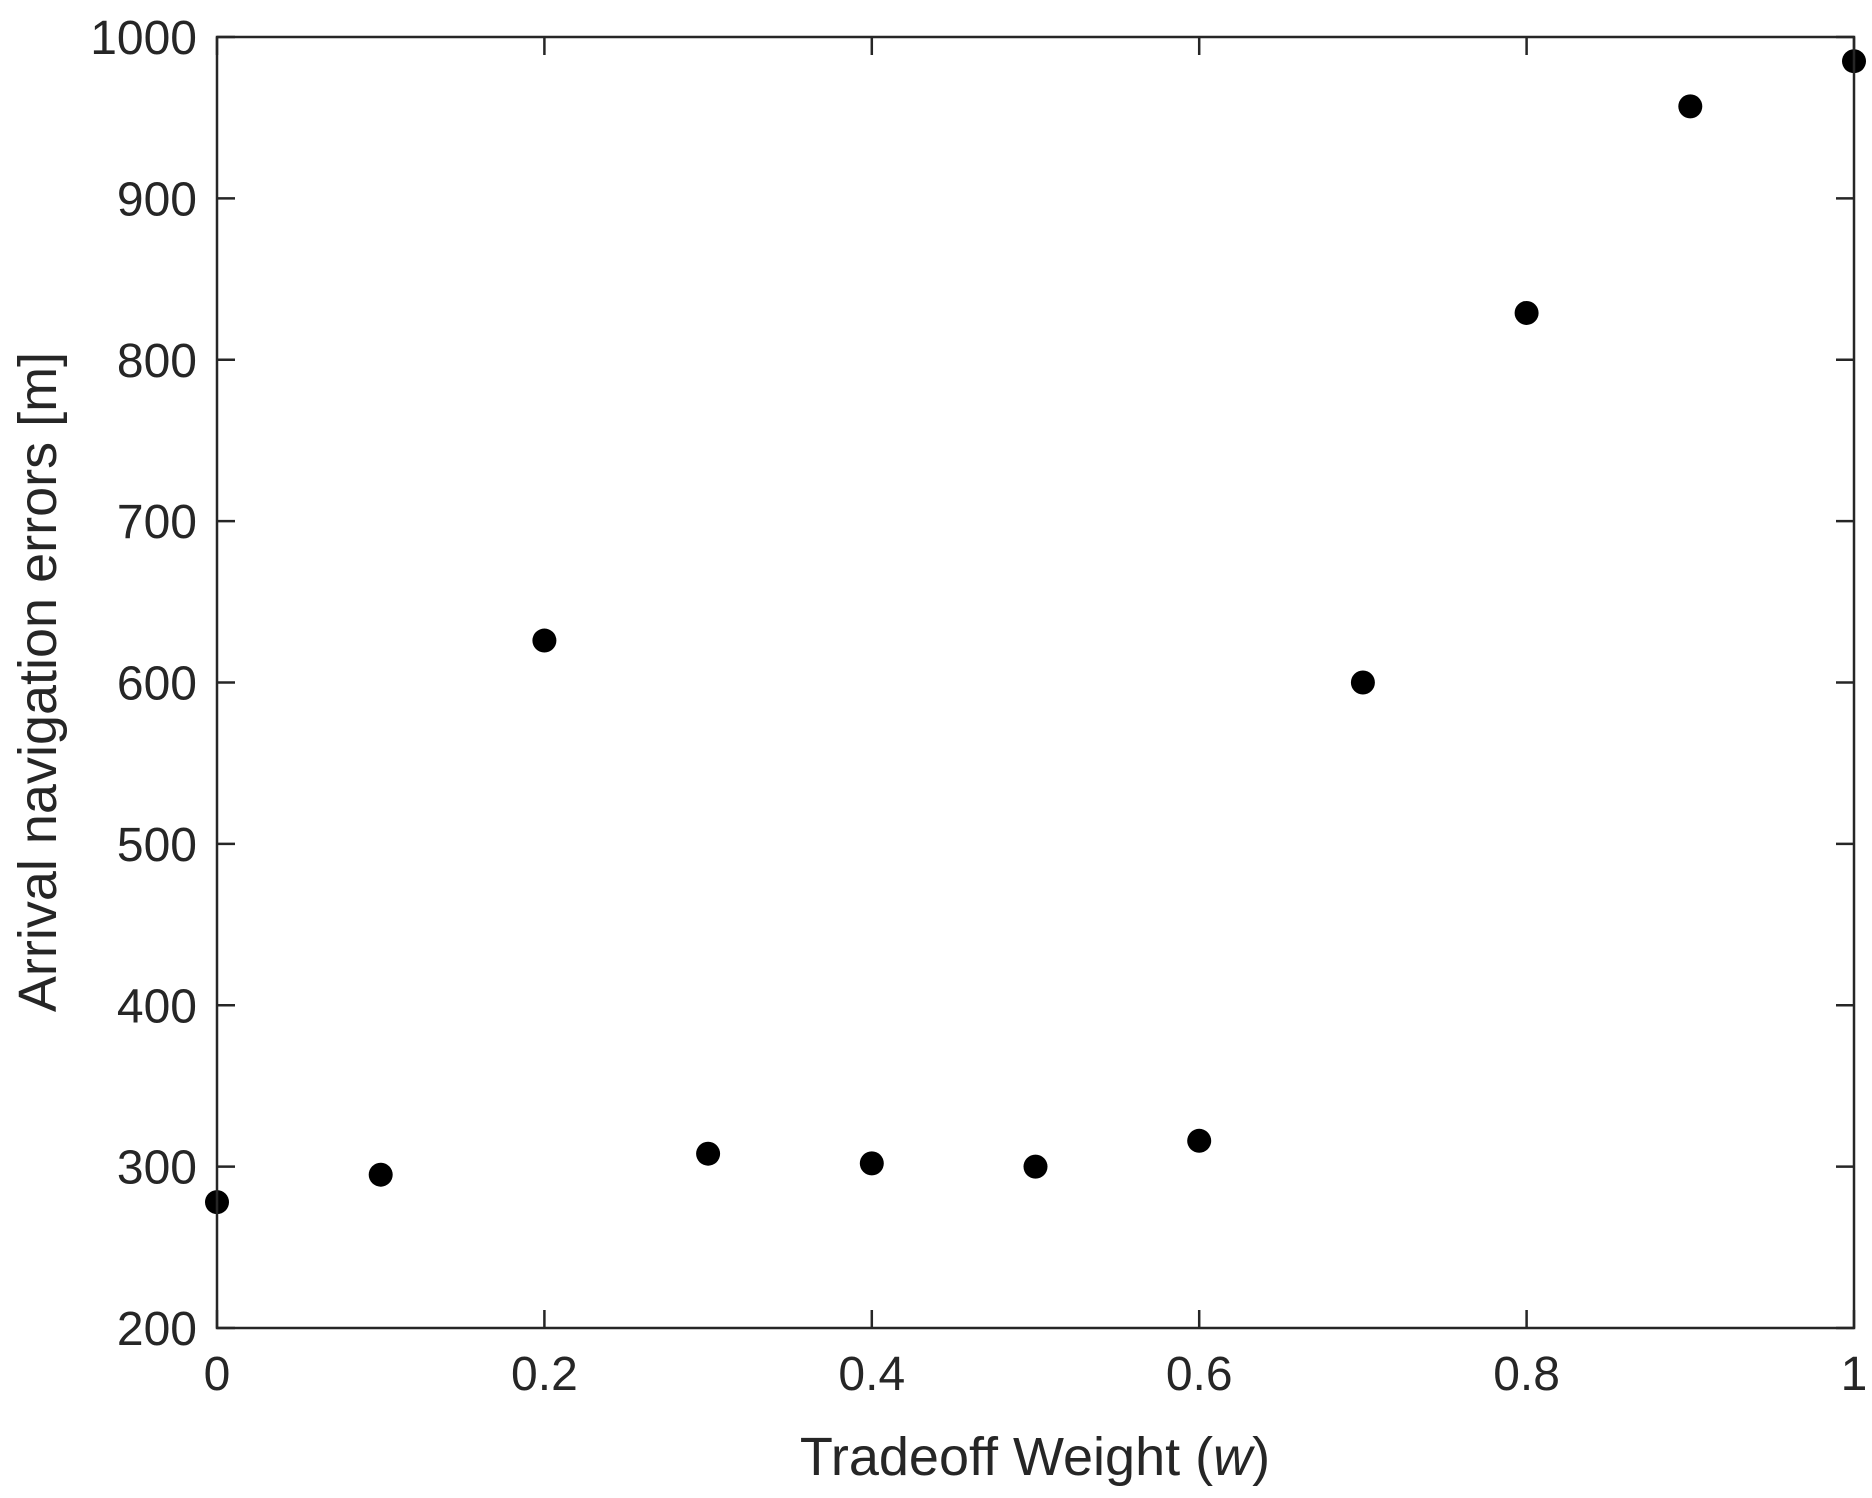 The height and width of the screenshot is (1498, 1872). What do you see at coordinates (157, 361) in the screenshot?
I see `y-tick-label: 800` at bounding box center [157, 361].